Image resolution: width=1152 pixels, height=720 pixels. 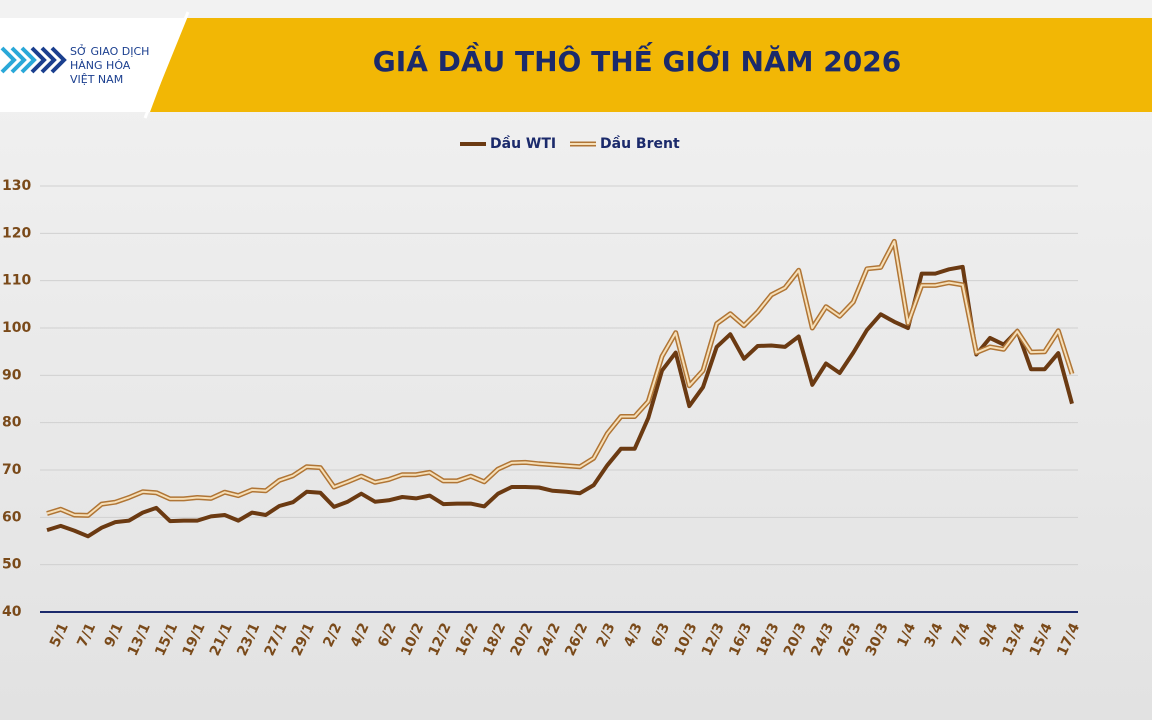 What do you see at coordinates (16, 233) in the screenshot?
I see `y-tick-label: 120` at bounding box center [16, 233].